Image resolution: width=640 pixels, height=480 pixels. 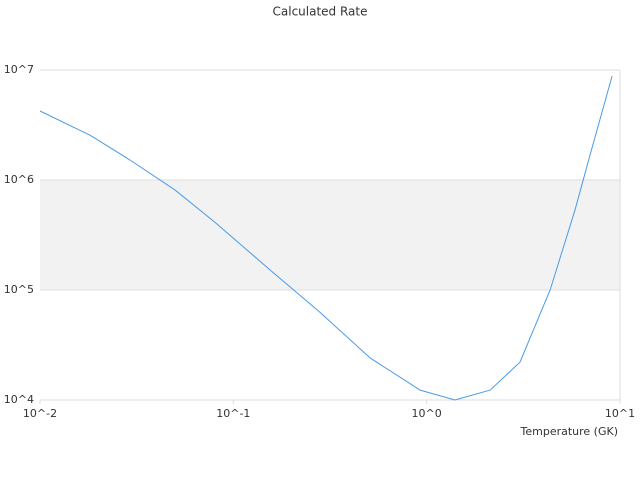 I want to click on chart-title: Calculated Rate, so click(x=320, y=12).